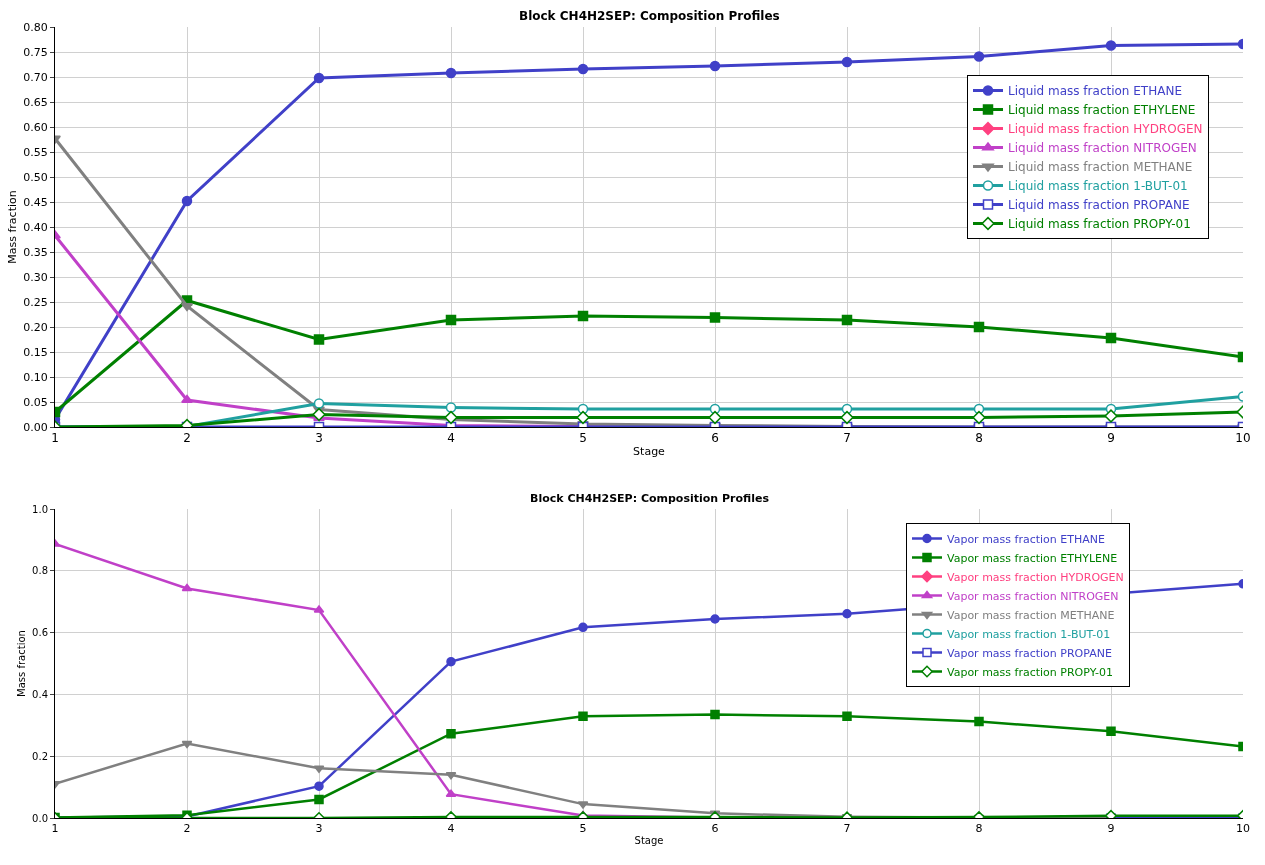 The width and height of the screenshot is (1265, 865). I want to click on legend-label: Vapor mass fraction PROPANE, so click(1029, 653).